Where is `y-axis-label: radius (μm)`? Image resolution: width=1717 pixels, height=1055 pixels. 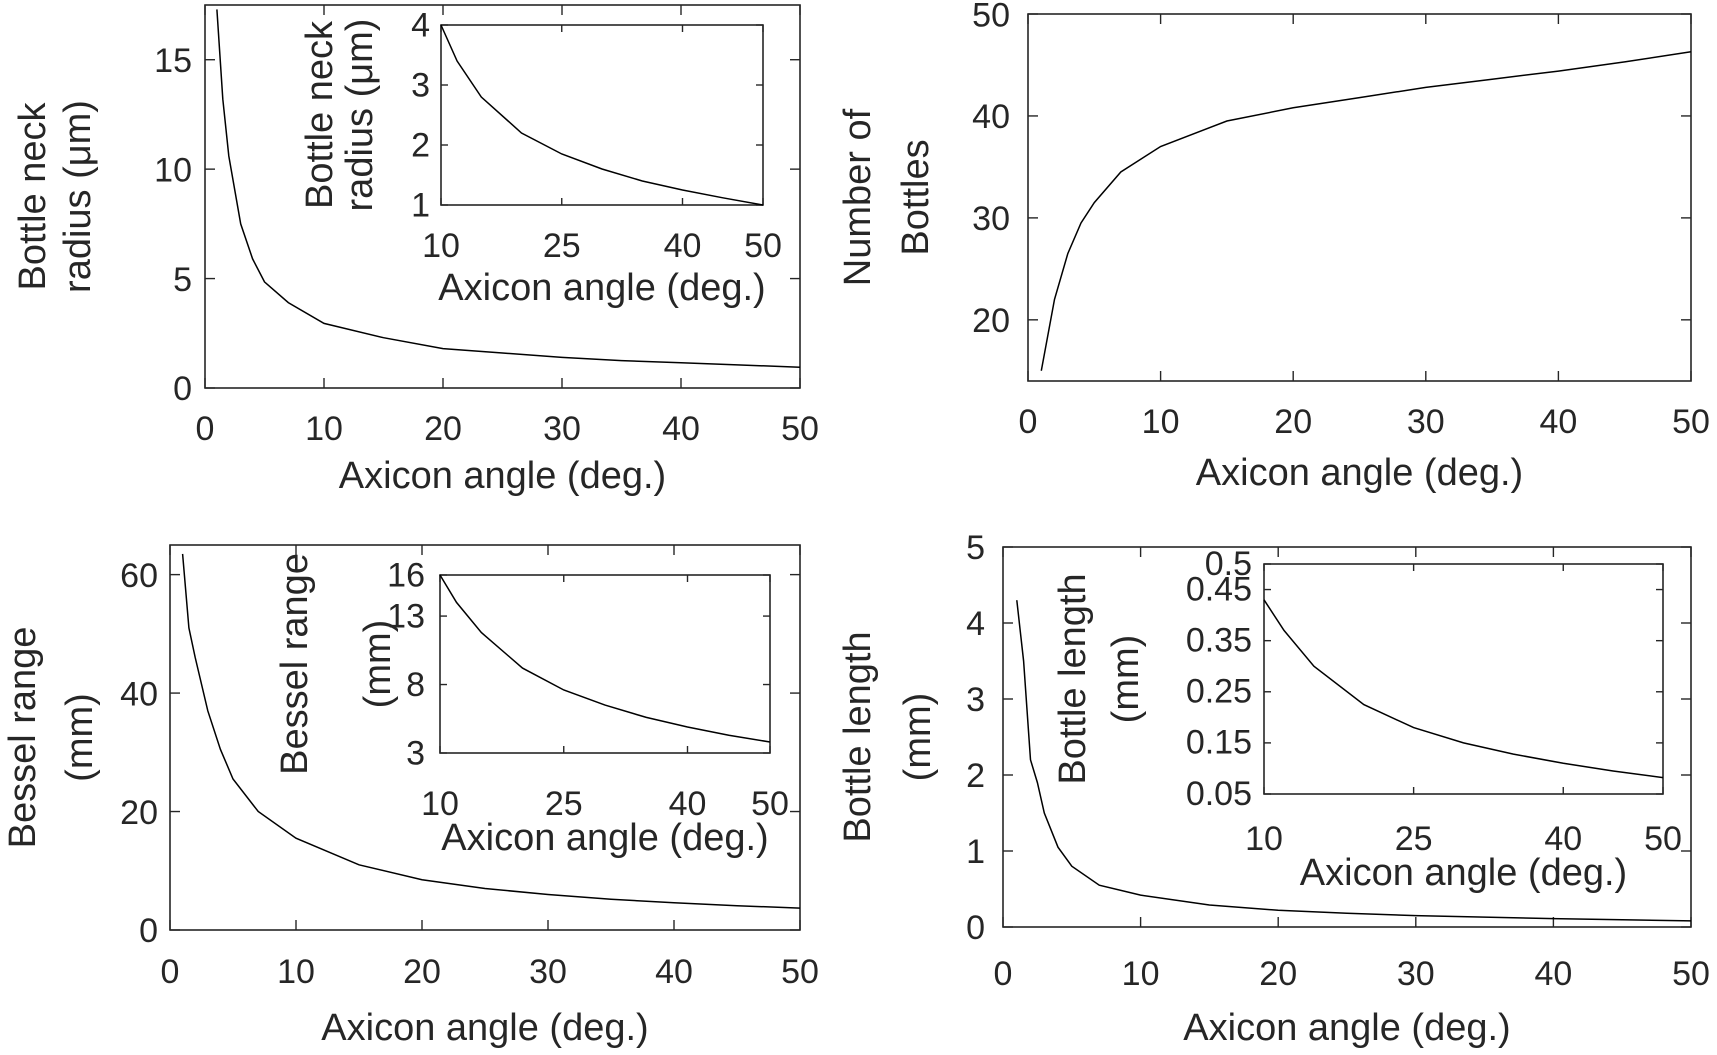
y-axis-label: radius (μm) is located at coordinates (78, 196).